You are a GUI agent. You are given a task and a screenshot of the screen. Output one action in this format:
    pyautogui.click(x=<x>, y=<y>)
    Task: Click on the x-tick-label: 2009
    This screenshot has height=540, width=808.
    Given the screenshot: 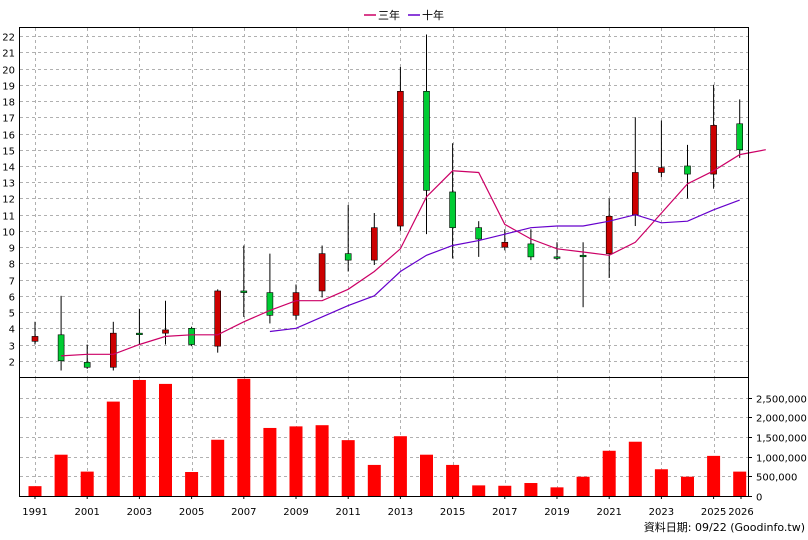 What is the action you would take?
    pyautogui.click(x=295, y=512)
    